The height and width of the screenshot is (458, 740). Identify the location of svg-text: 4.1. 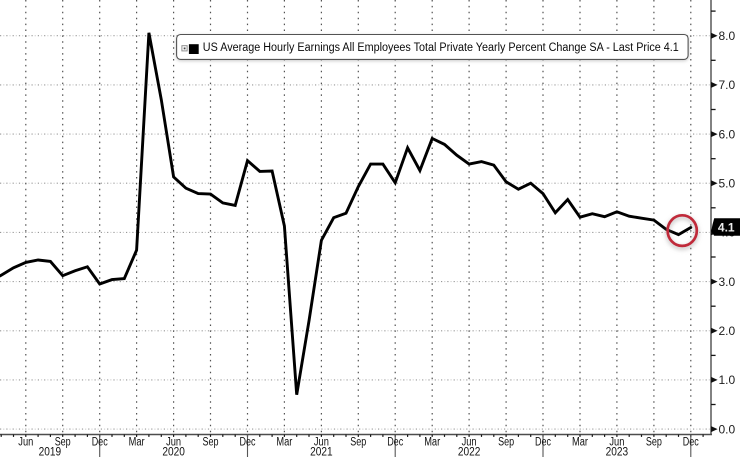
(726, 228).